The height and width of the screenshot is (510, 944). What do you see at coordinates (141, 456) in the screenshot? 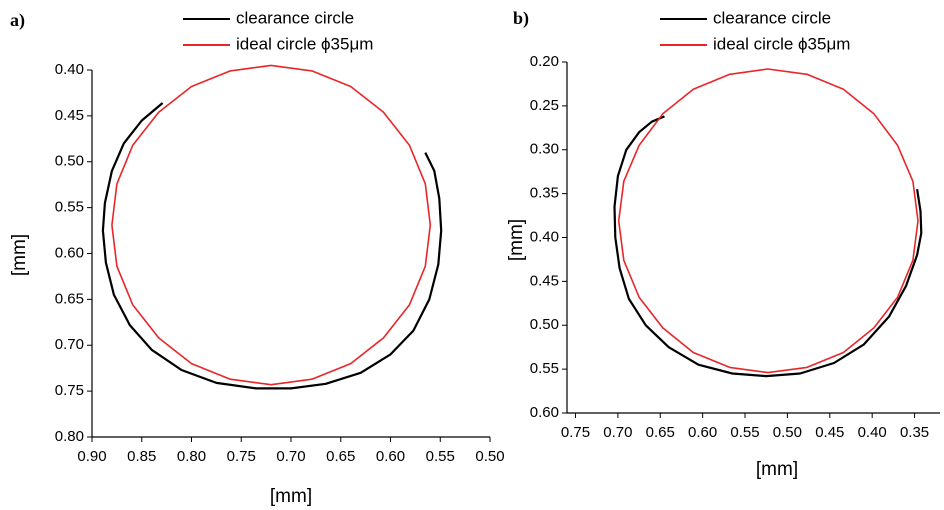
I see `x-tick-label: 0.85` at bounding box center [141, 456].